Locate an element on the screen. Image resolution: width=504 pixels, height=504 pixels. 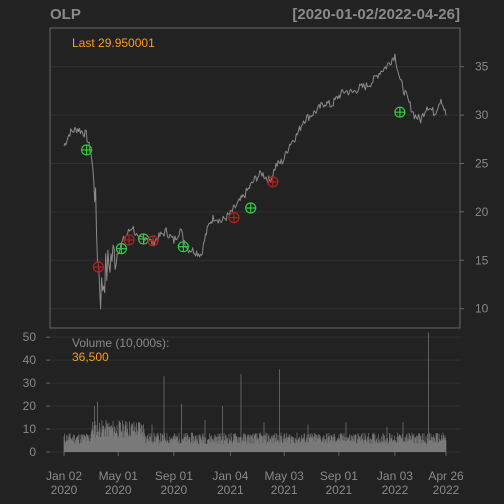
date-tick-label: Jan 03 is located at coordinates (395, 476).